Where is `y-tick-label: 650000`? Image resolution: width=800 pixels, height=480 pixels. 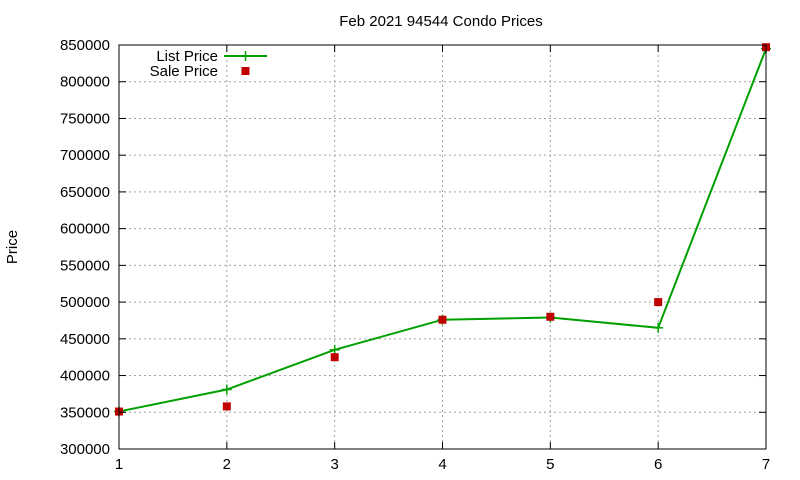 y-tick-label: 650000 is located at coordinates (85, 192).